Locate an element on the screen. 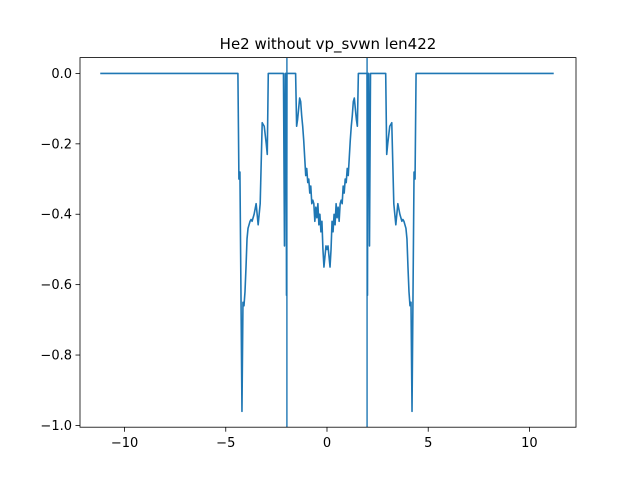 Image resolution: width=640 pixels, height=480 pixels. x-tick-label: 0 is located at coordinates (327, 443).